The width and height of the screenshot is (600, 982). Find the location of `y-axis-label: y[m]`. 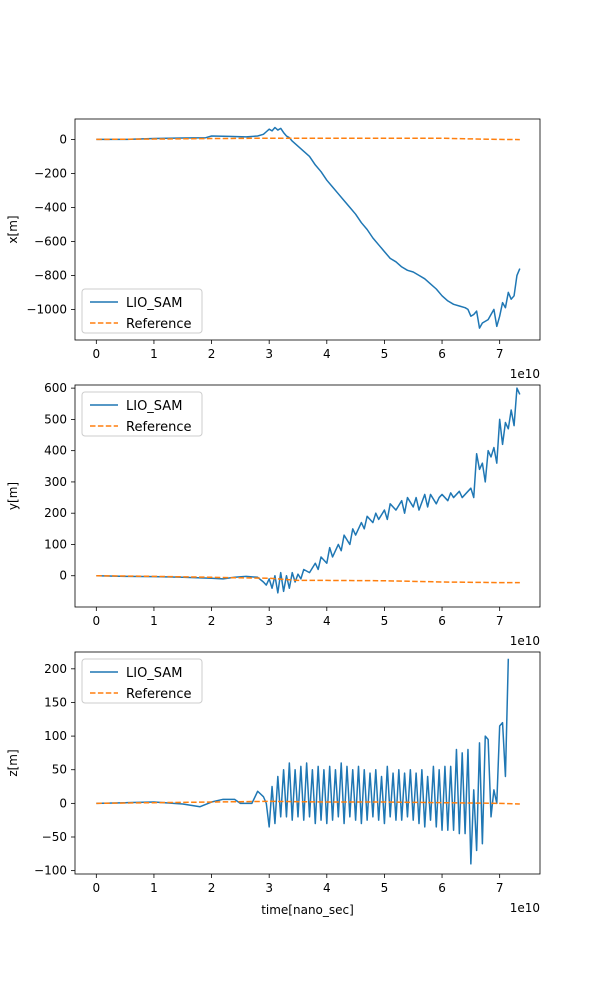

y-axis-label: y[m] is located at coordinates (13, 496).